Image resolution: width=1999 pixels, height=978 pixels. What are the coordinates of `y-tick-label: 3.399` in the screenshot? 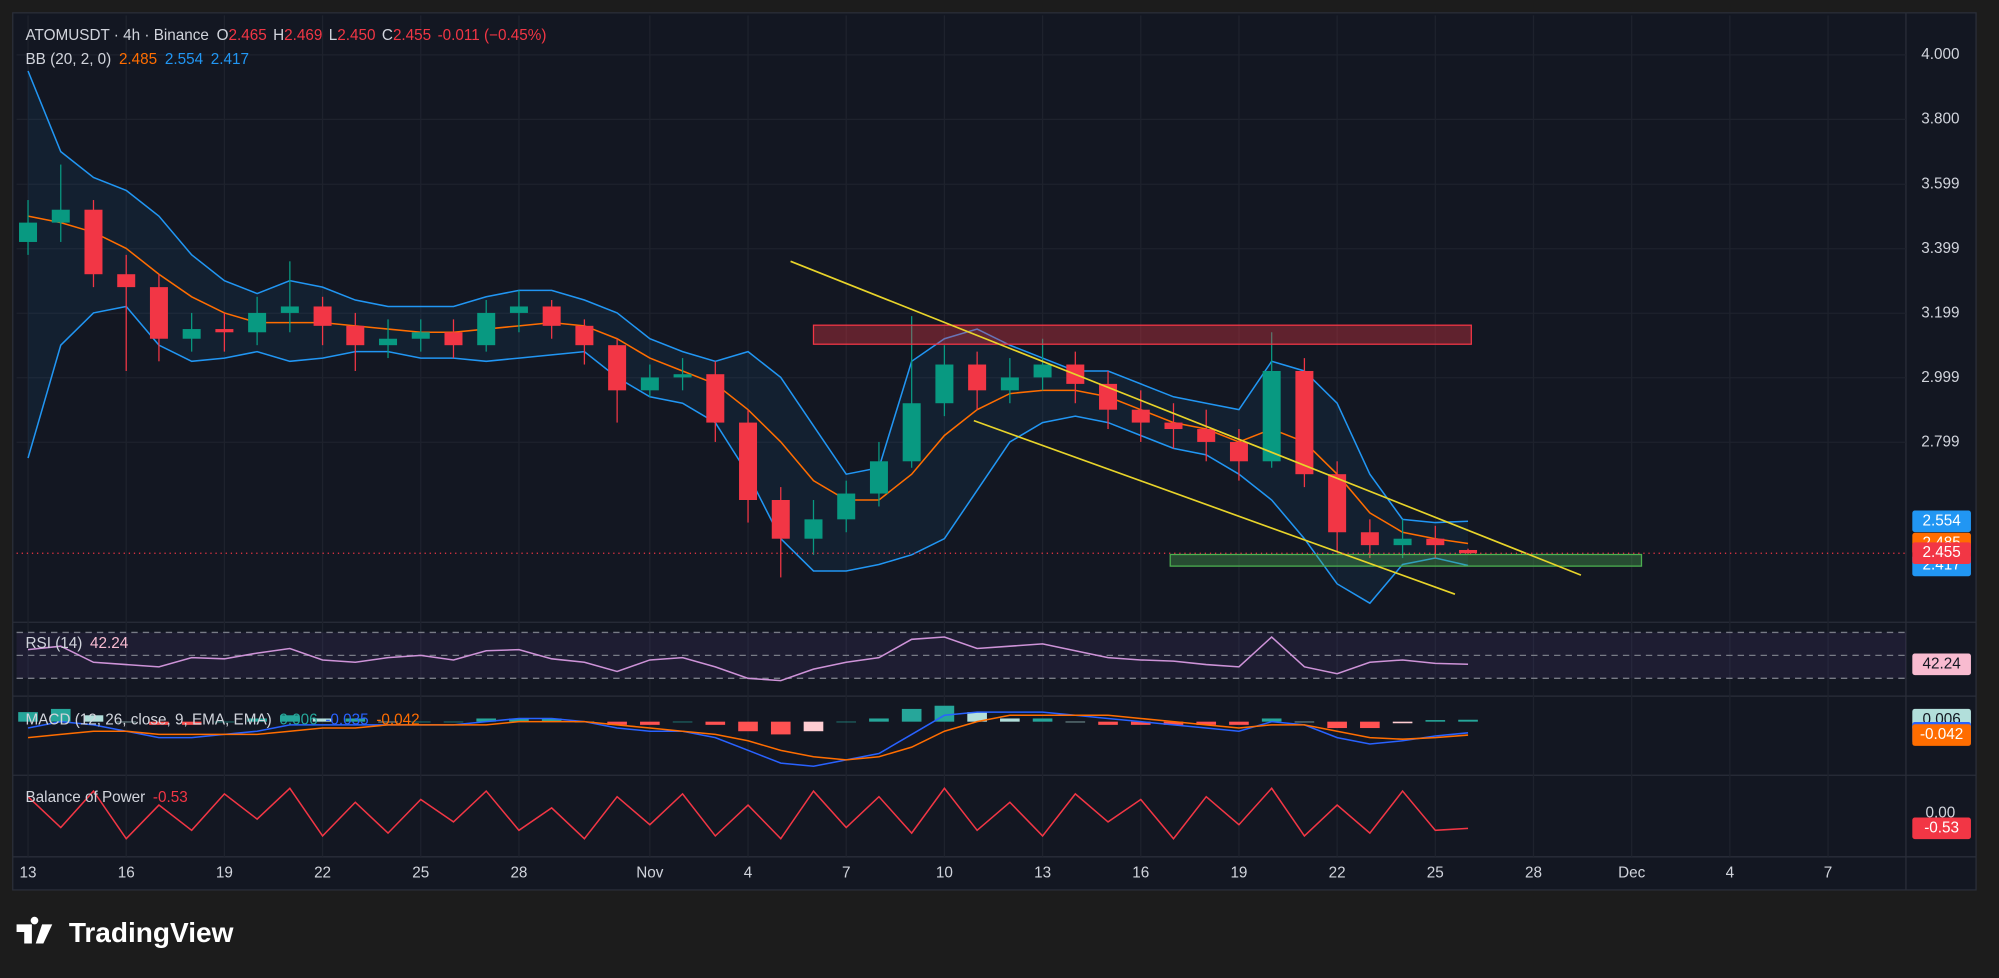 It's located at (1940, 248).